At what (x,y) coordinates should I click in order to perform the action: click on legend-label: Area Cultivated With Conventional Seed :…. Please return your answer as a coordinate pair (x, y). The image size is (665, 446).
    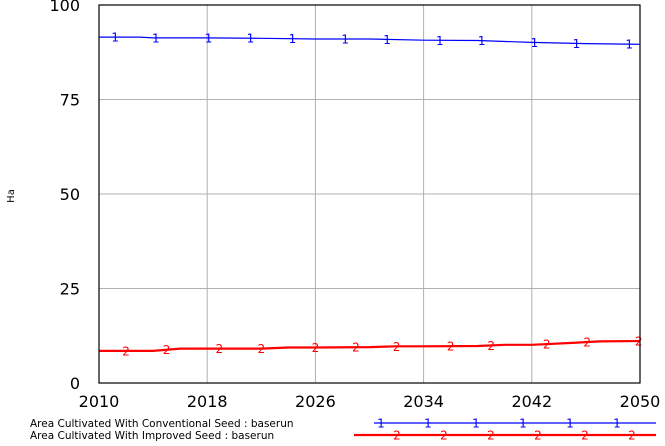
    Looking at the image, I should click on (162, 424).